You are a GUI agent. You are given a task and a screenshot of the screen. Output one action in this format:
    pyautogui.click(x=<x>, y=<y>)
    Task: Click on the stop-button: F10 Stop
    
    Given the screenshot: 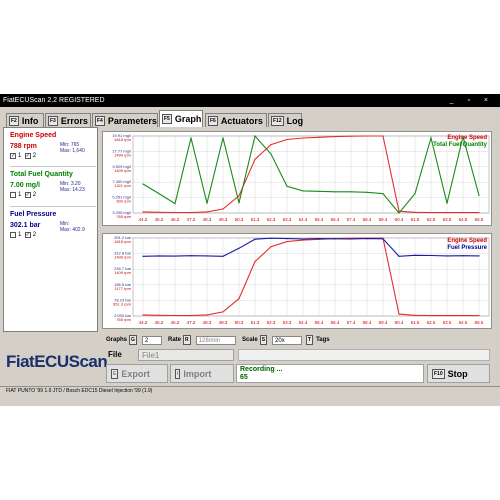 What is the action you would take?
    pyautogui.click(x=458, y=373)
    